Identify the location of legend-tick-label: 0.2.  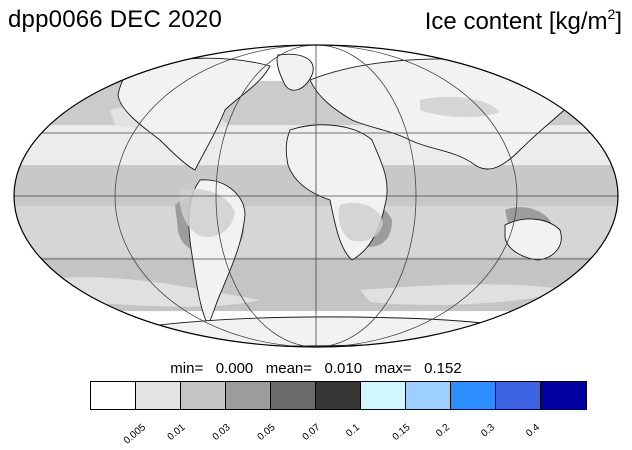
(443, 431).